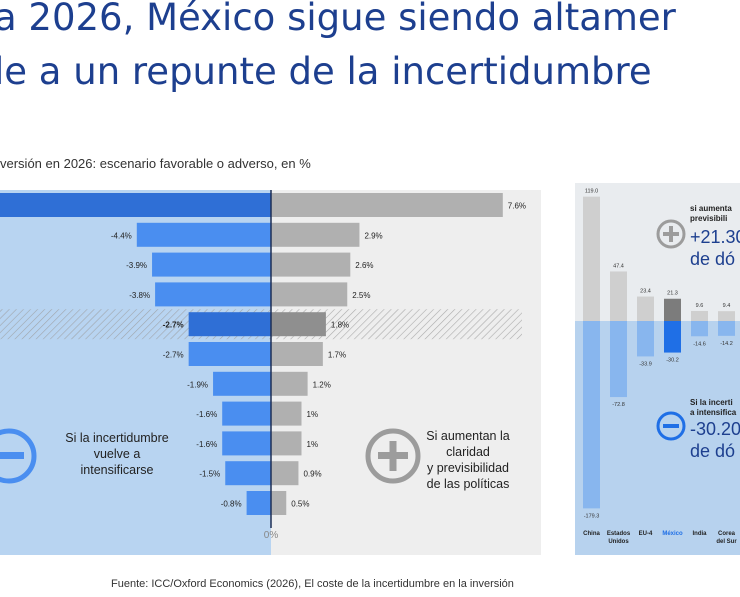 Image resolution: width=740 pixels, height=597 pixels. I want to click on favorable-value-label: 0.9%, so click(312, 474).